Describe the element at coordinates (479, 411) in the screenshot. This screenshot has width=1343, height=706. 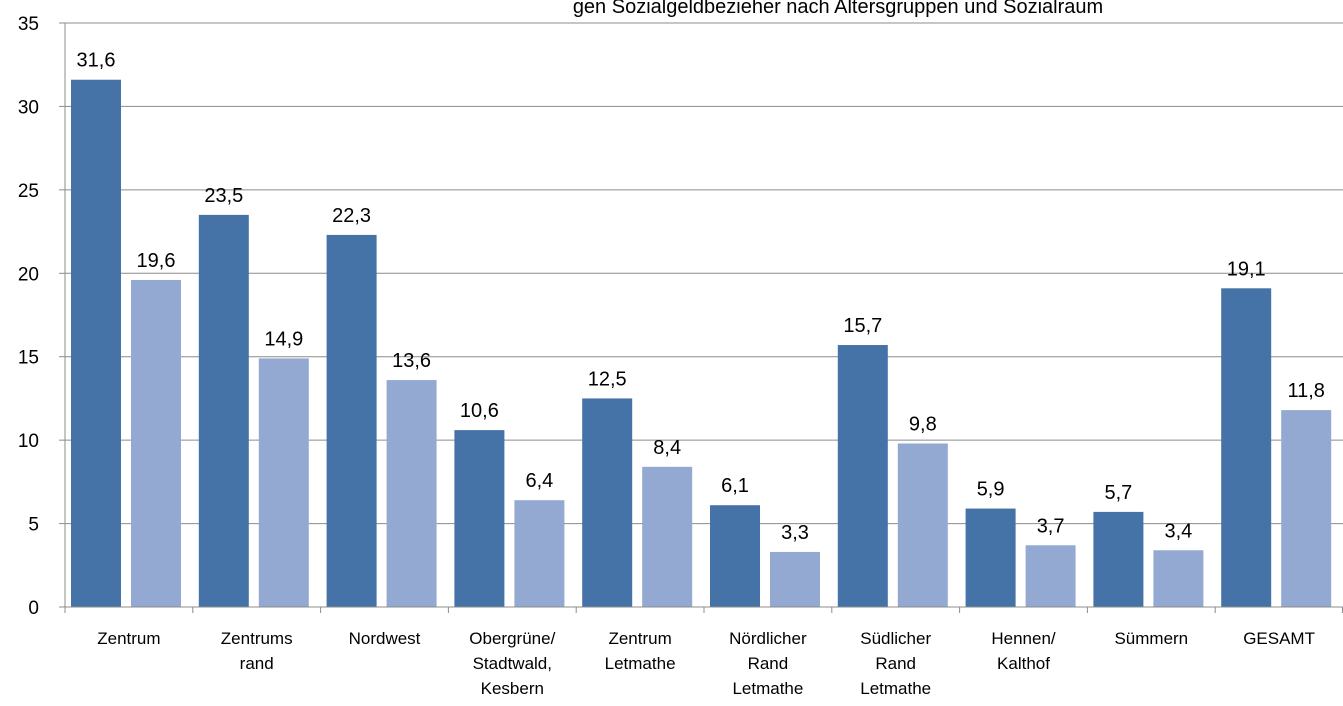
I see `data-label: 10,6` at that location.